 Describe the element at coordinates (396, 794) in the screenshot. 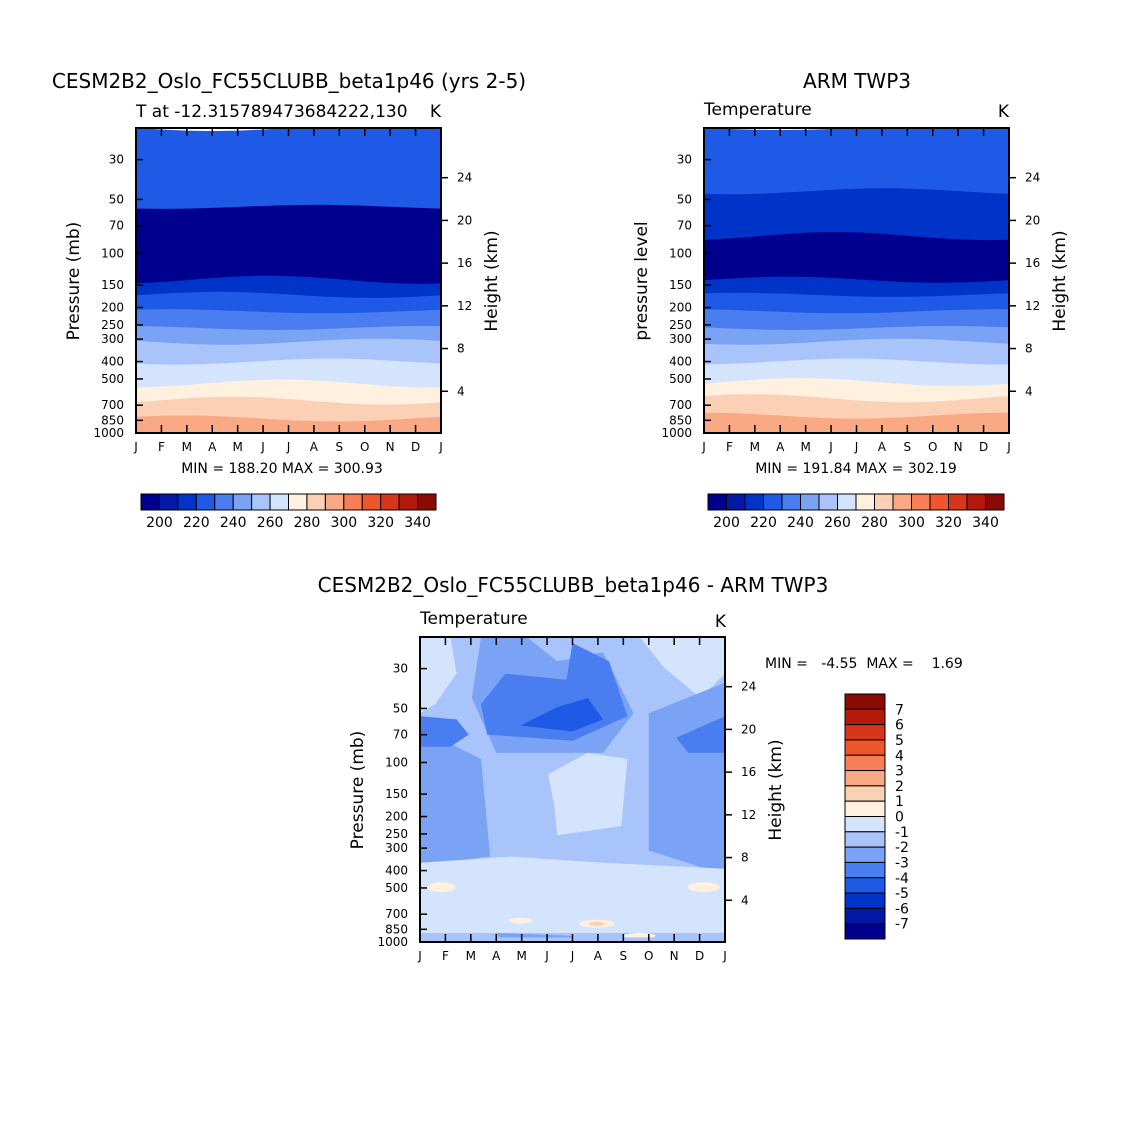

I see `diff-ytick-label: 150` at that location.